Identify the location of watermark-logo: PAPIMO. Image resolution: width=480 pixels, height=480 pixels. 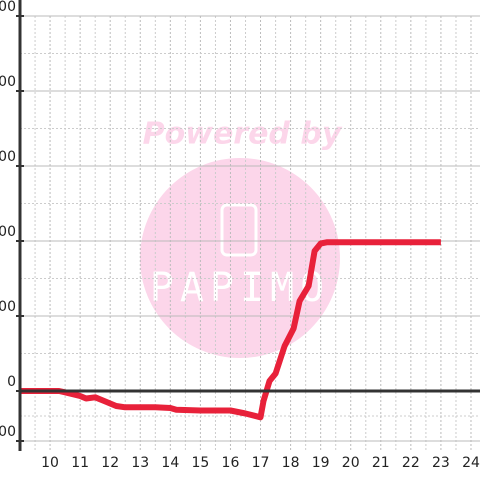
(240, 288).